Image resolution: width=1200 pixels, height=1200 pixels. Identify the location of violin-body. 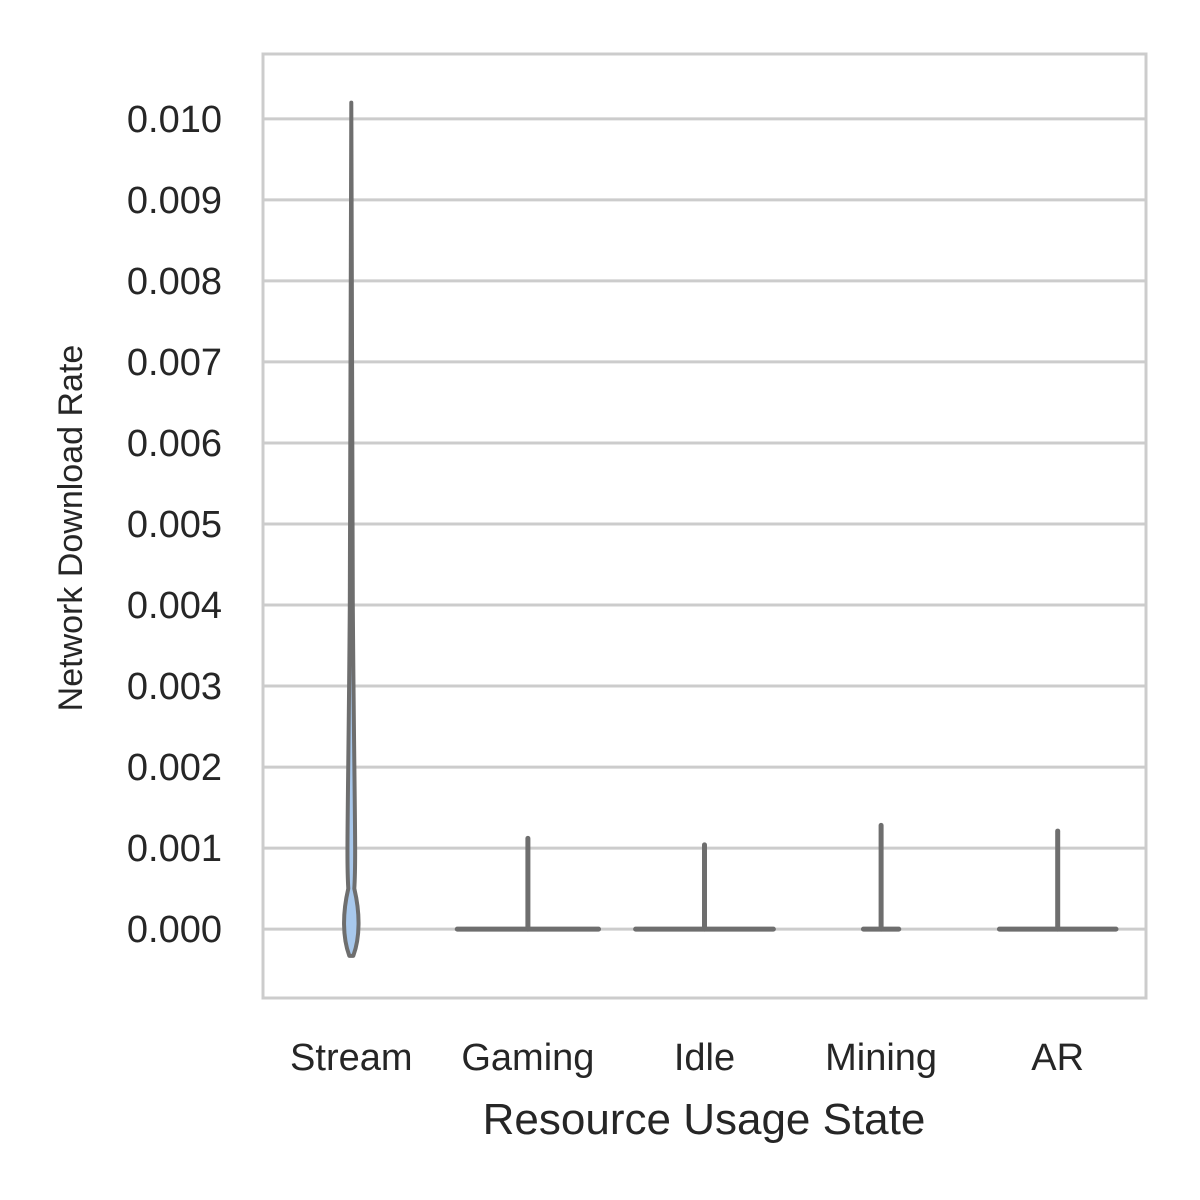
(351, 529).